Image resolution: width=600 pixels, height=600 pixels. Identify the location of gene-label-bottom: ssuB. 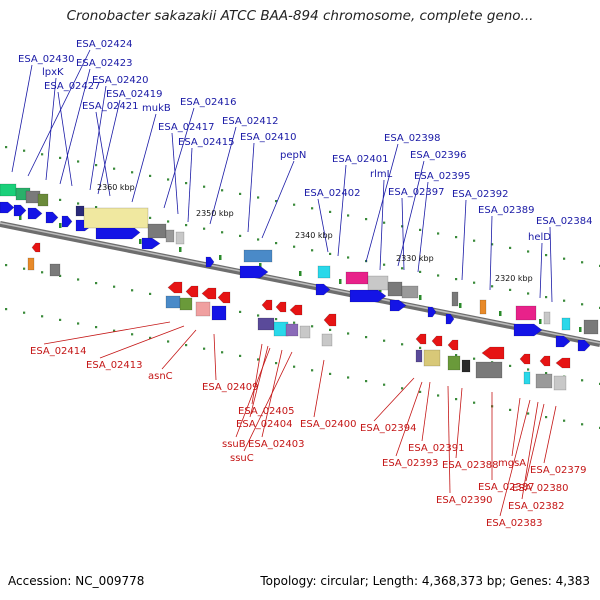
(234, 444).